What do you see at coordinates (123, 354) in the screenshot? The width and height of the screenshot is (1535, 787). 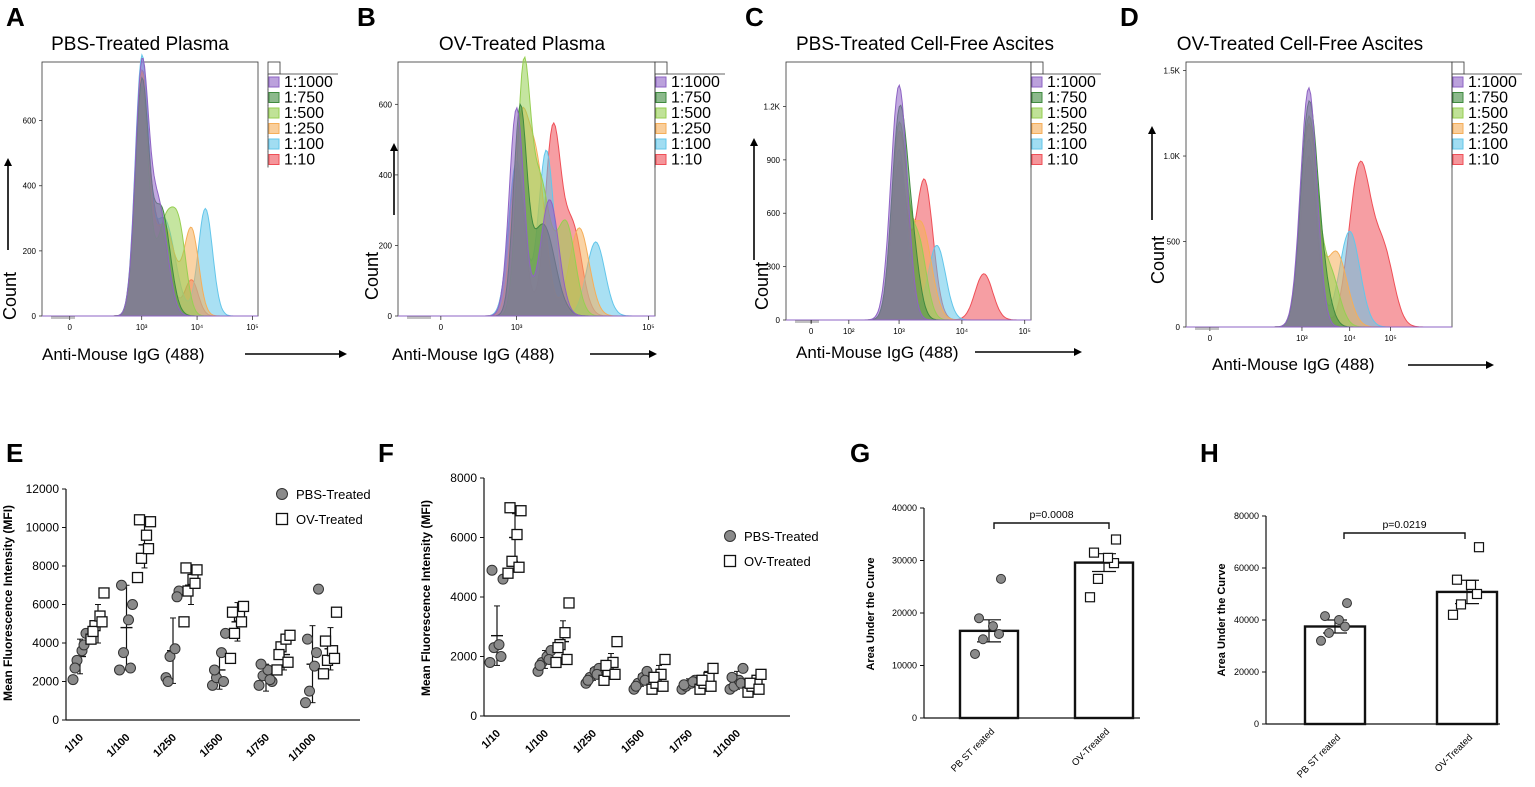 I see `panel-a-x-label: Anti-Mouse IgG (488)` at bounding box center [123, 354].